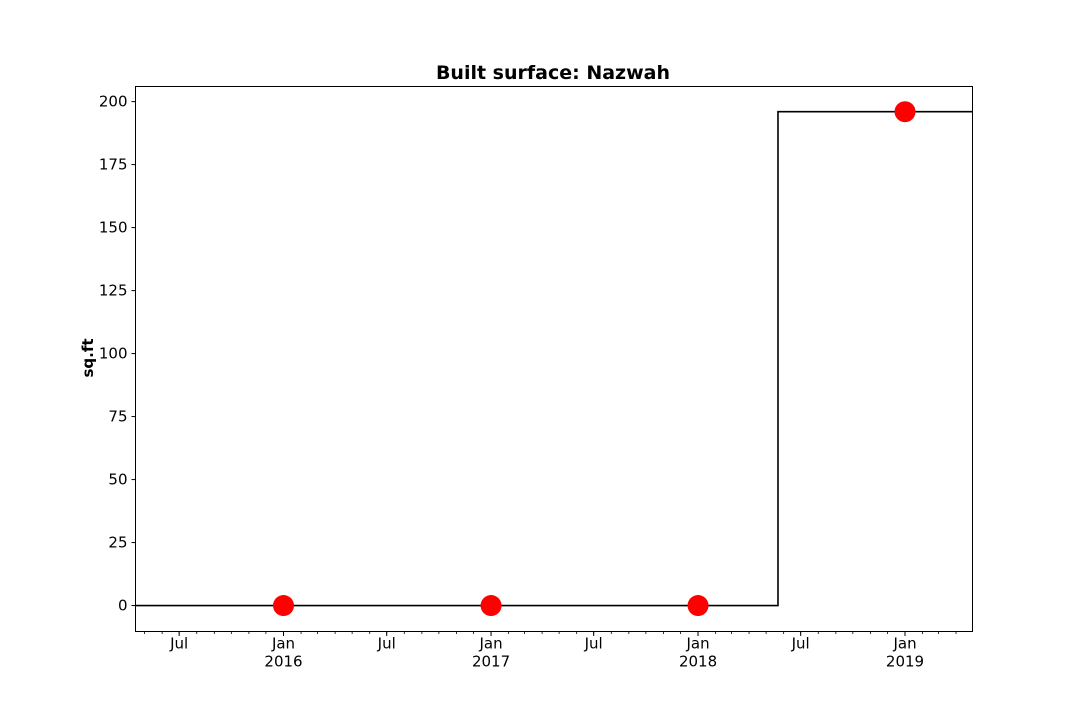 This screenshot has height=720, width=1080. What do you see at coordinates (88, 357) in the screenshot?
I see `y-axis-label: sq.ft` at bounding box center [88, 357].